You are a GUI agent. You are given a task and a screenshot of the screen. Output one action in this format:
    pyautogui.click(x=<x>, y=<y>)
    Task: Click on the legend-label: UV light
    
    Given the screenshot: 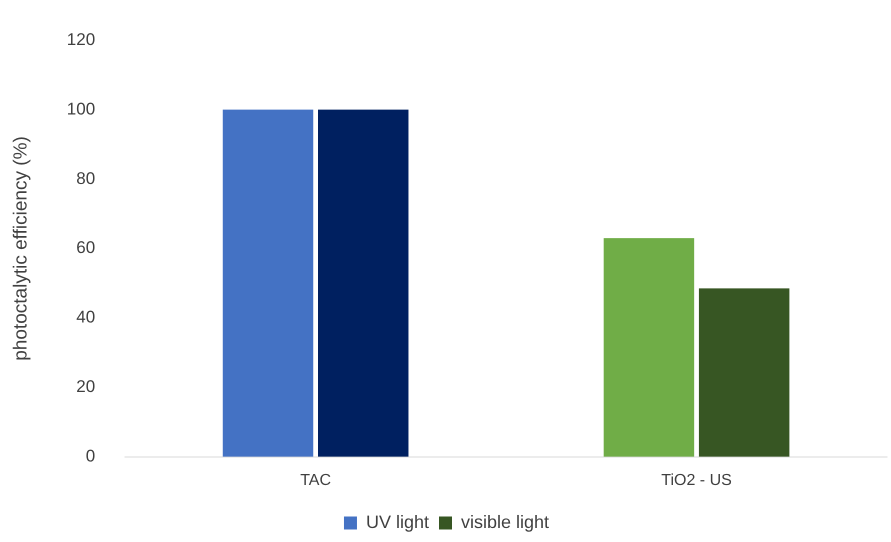 What is the action you would take?
    pyautogui.click(x=397, y=522)
    